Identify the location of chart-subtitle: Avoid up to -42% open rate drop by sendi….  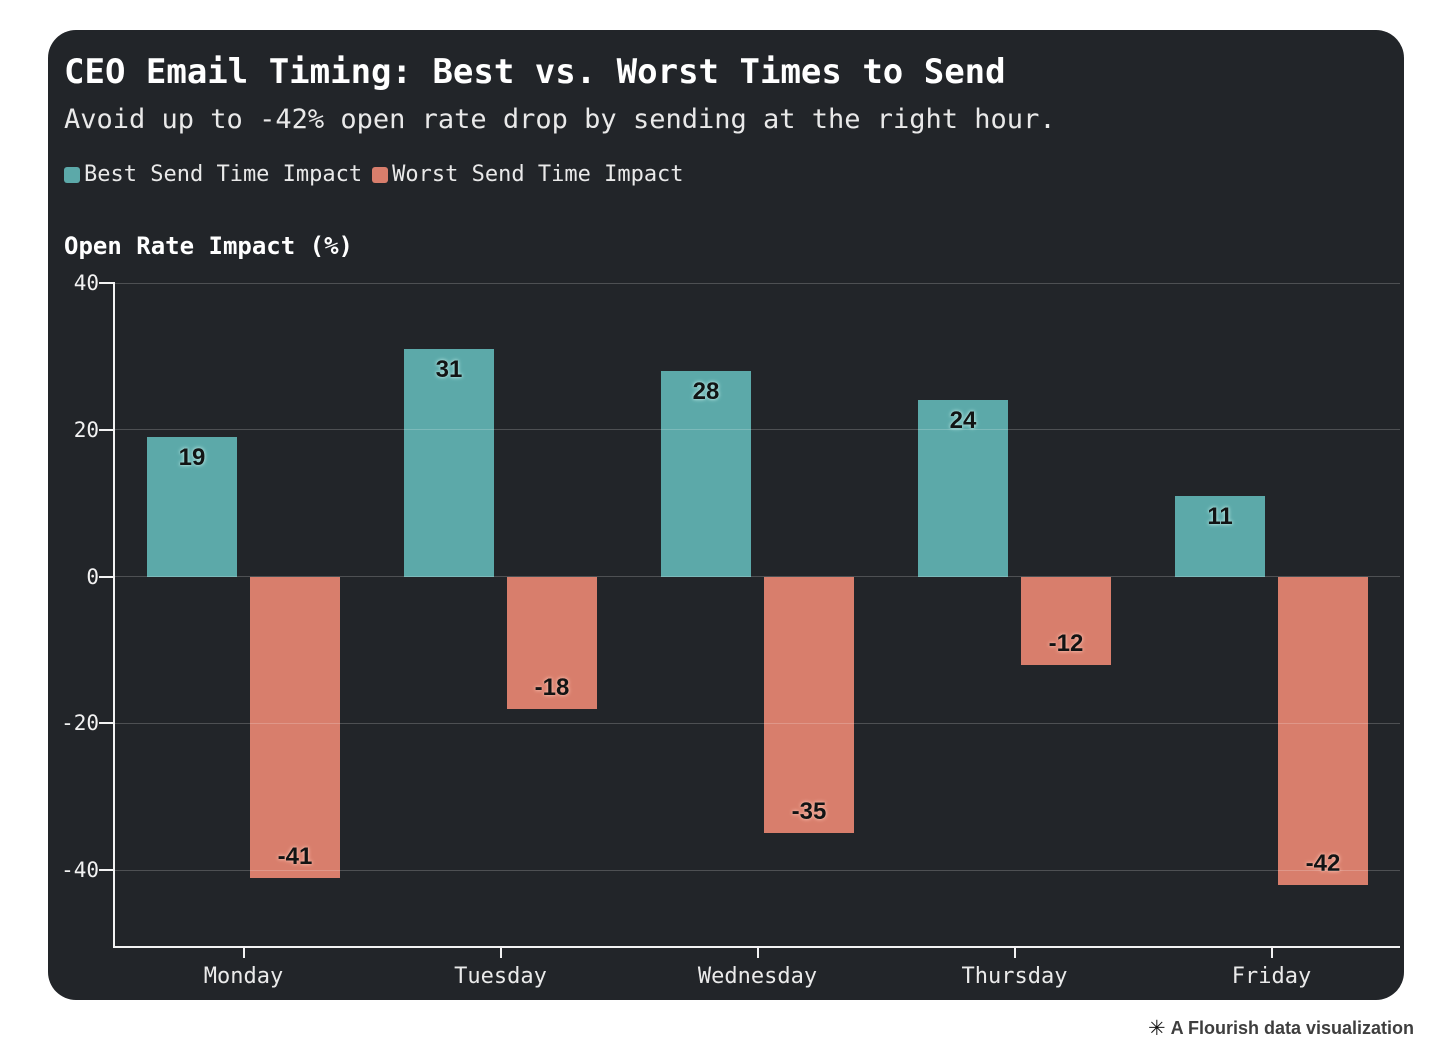
(560, 119).